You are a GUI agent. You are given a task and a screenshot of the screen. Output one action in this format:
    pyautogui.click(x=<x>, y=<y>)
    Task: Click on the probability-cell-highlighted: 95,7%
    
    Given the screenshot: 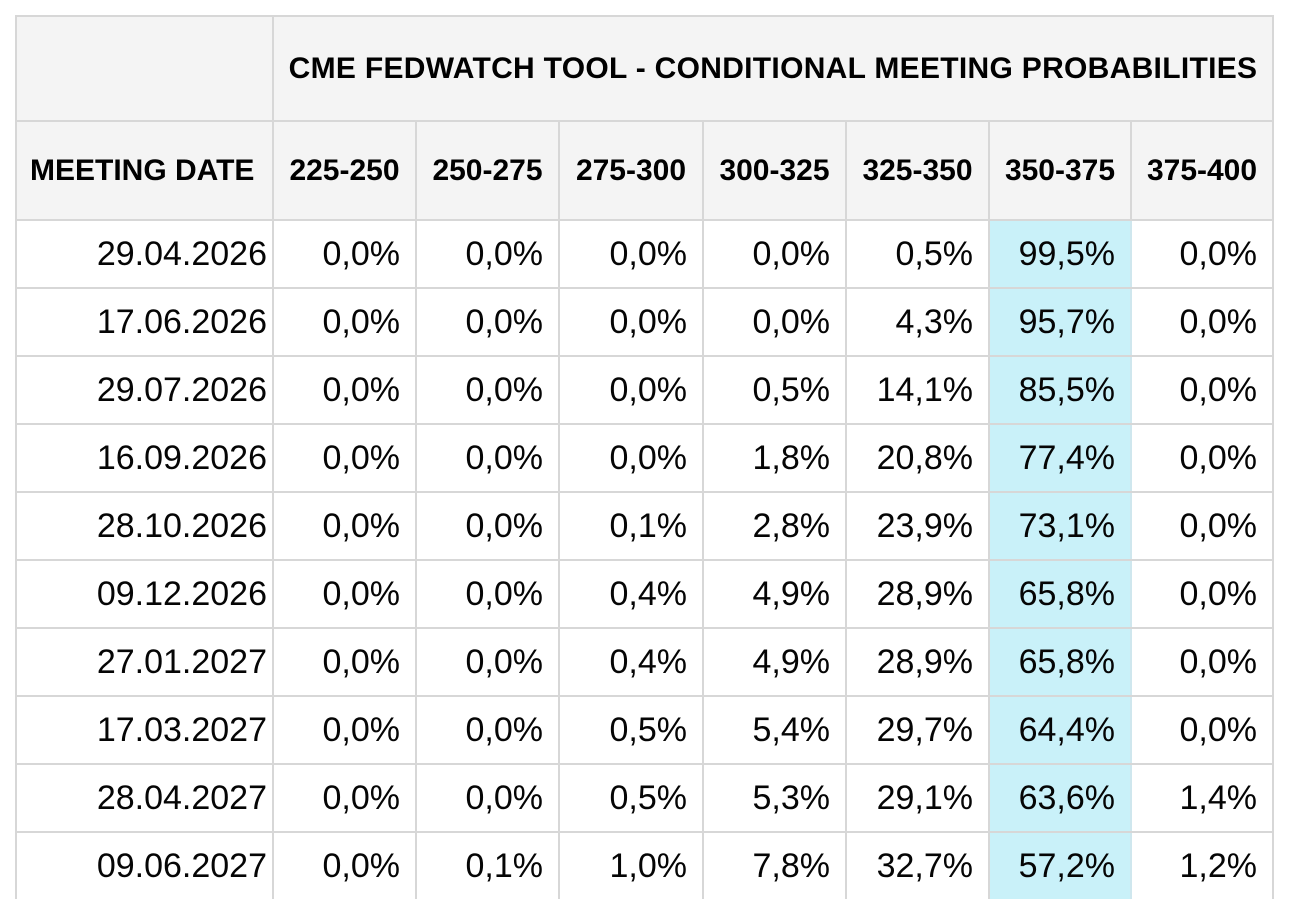 What is the action you would take?
    pyautogui.click(x=1060, y=322)
    